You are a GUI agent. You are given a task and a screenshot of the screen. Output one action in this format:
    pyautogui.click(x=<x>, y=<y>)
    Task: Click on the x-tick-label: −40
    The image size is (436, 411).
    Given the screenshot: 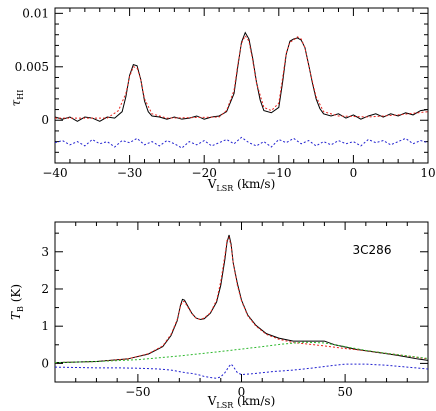 What is the action you would take?
    pyautogui.click(x=54, y=173)
    